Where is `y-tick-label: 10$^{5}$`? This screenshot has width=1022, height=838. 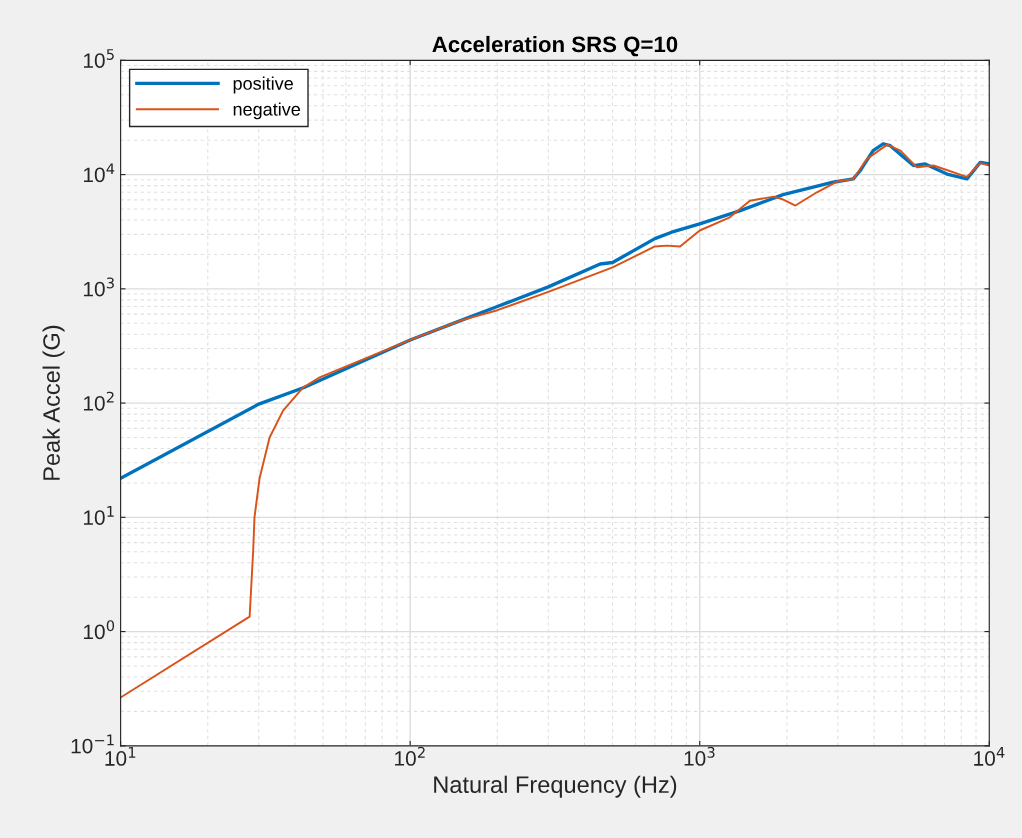
y-tick-label: 10$^{5}$ is located at coordinates (98, 58).